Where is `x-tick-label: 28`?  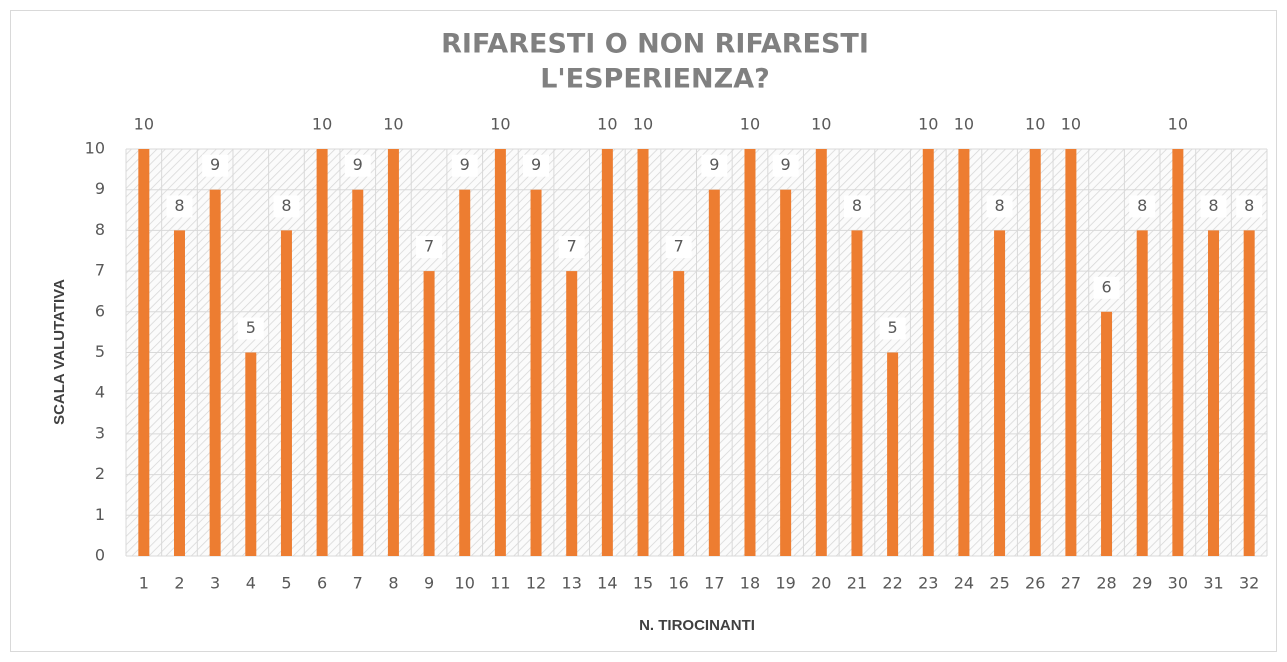 x-tick-label: 28 is located at coordinates (1106, 583).